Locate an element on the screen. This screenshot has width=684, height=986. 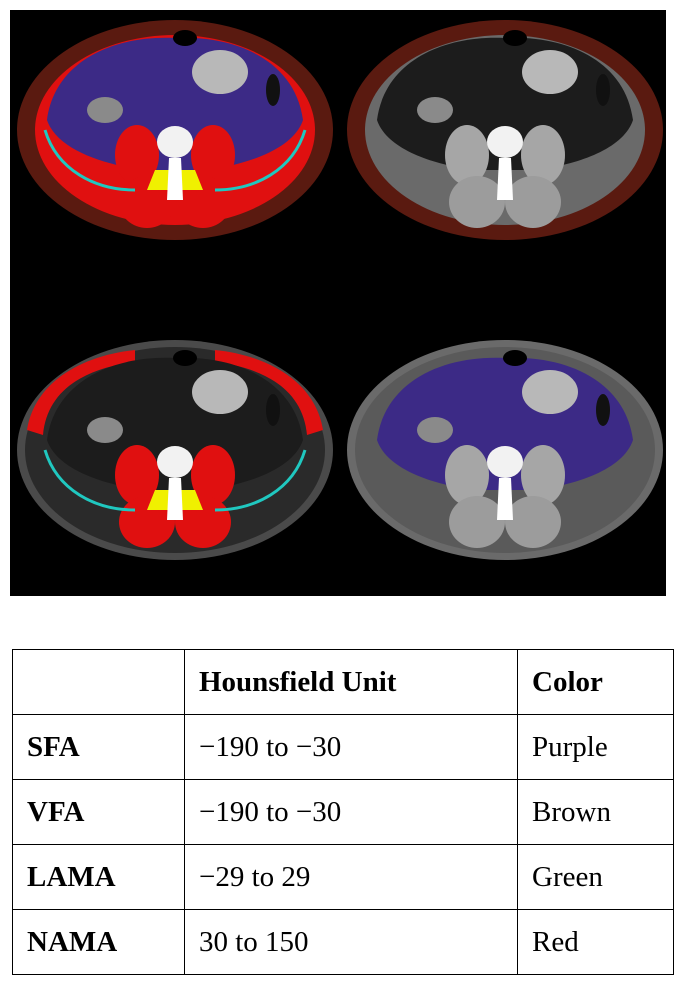
table-header-empty is located at coordinates (98, 682).